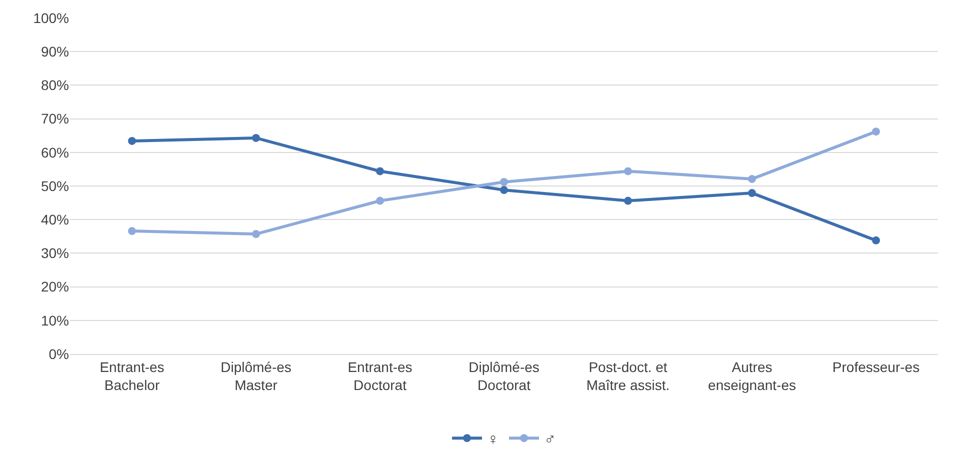 The height and width of the screenshot is (465, 953). Describe the element at coordinates (54, 320) in the screenshot. I see `y-tick-label: 10%` at that location.